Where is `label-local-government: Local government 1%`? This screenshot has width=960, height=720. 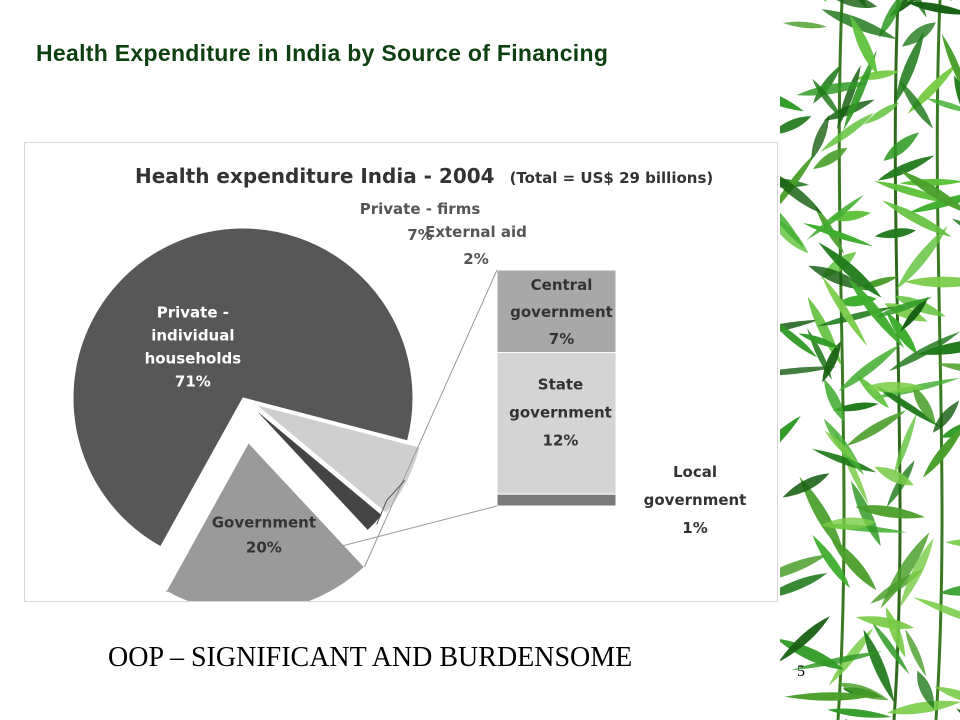
label-local-government: Local government 1% is located at coordinates (695, 500).